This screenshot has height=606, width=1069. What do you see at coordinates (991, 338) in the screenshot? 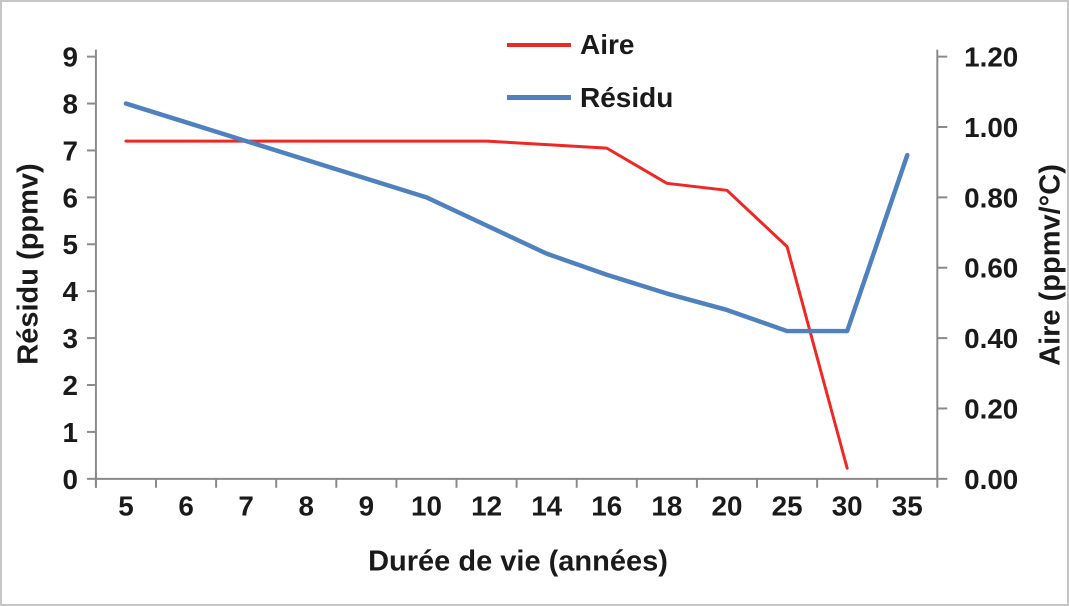
I see `right-axis-tick-label: 0.40` at bounding box center [991, 338].